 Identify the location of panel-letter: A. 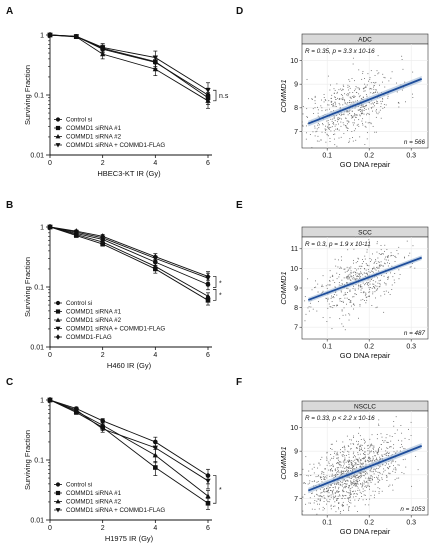
(9, 11).